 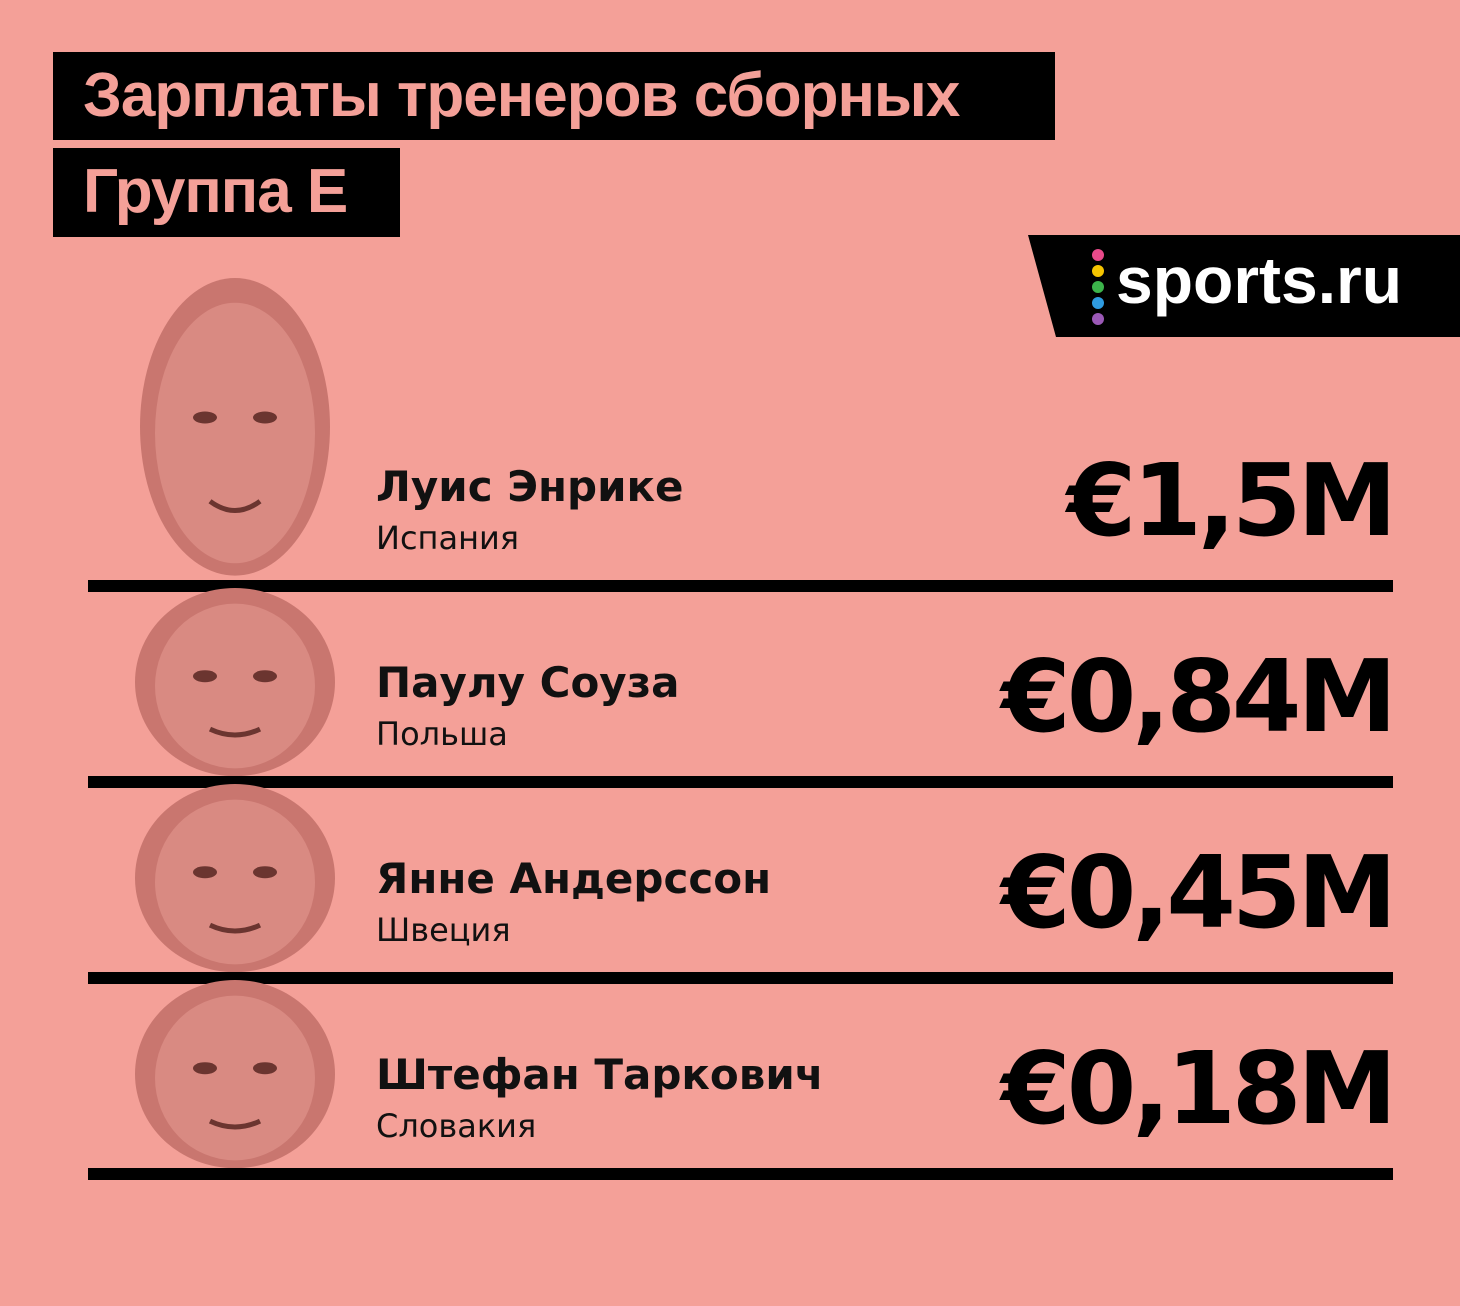 I want to click on coach-name: Штефан Таркович, so click(x=600, y=1074).